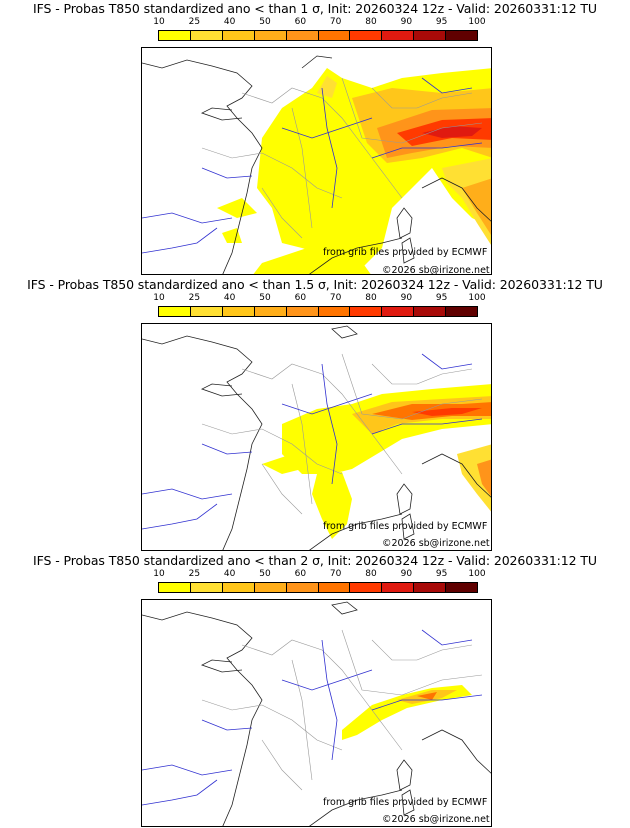 This screenshot has height=828, width=630. I want to click on coastlines, so click(316, 164).